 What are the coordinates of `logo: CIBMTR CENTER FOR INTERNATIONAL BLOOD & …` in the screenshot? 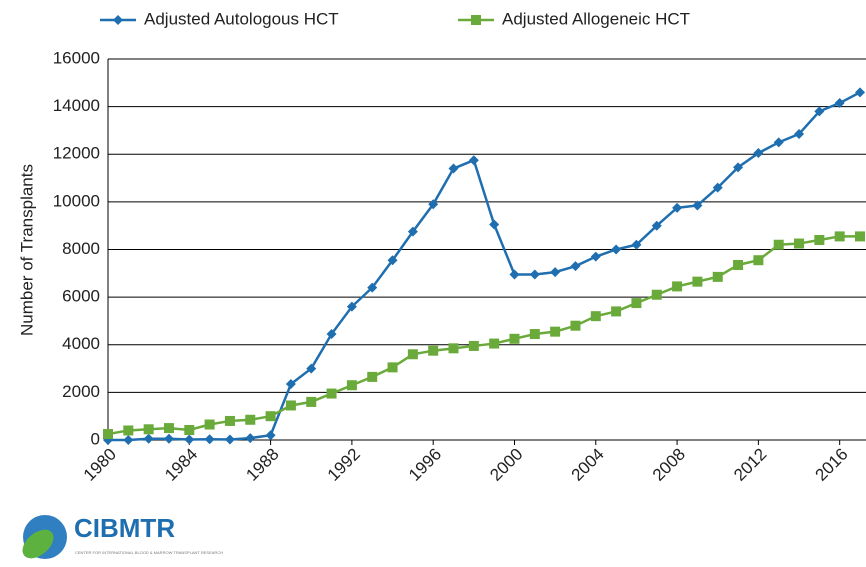 It's located at (122, 536).